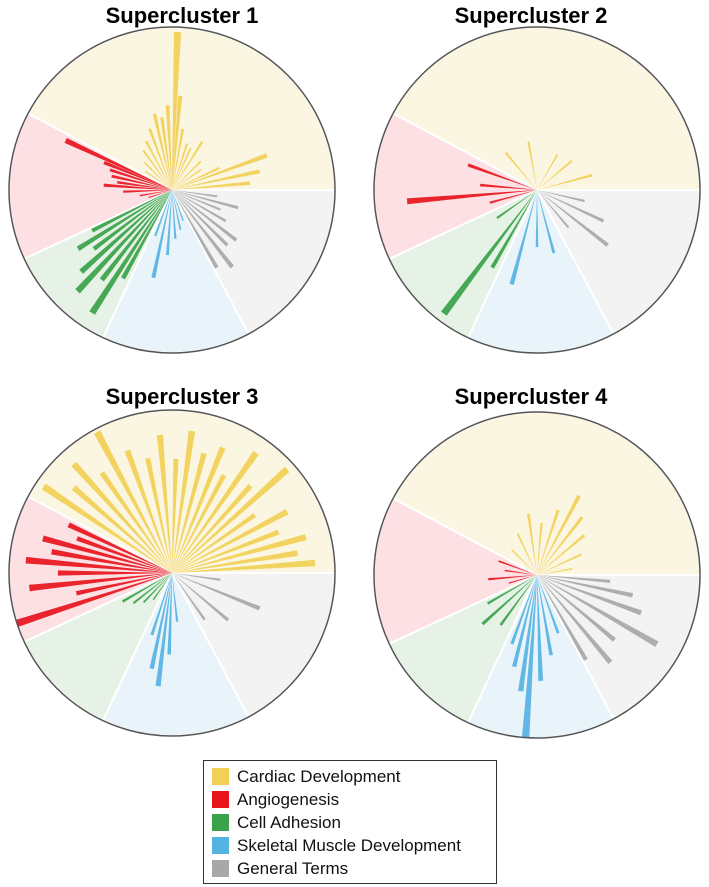 Image resolution: width=709 pixels, height=887 pixels. What do you see at coordinates (220, 799) in the screenshot?
I see `legend-swatch-angiogenesis` at bounding box center [220, 799].